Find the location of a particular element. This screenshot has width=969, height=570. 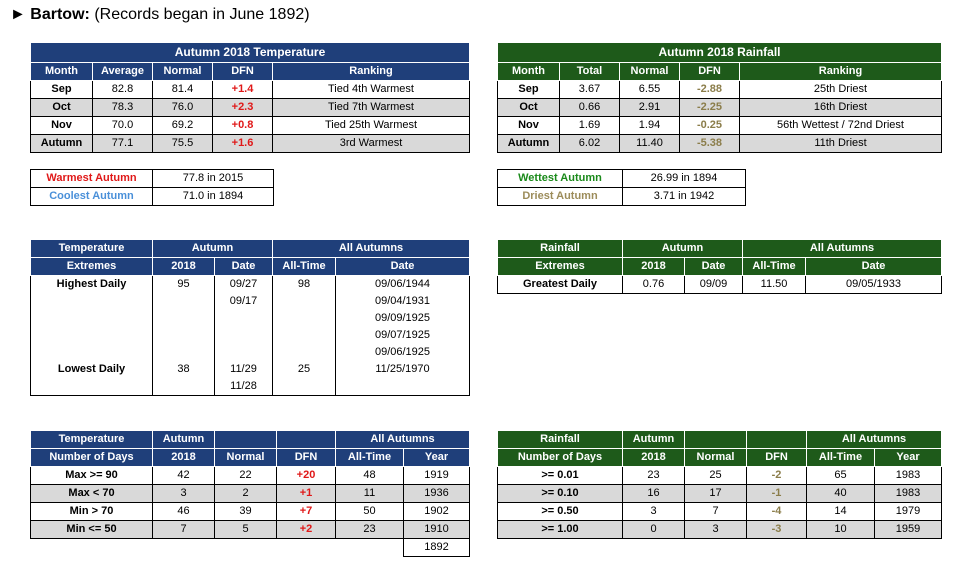

dfn-cell: -2 is located at coordinates (776, 475).